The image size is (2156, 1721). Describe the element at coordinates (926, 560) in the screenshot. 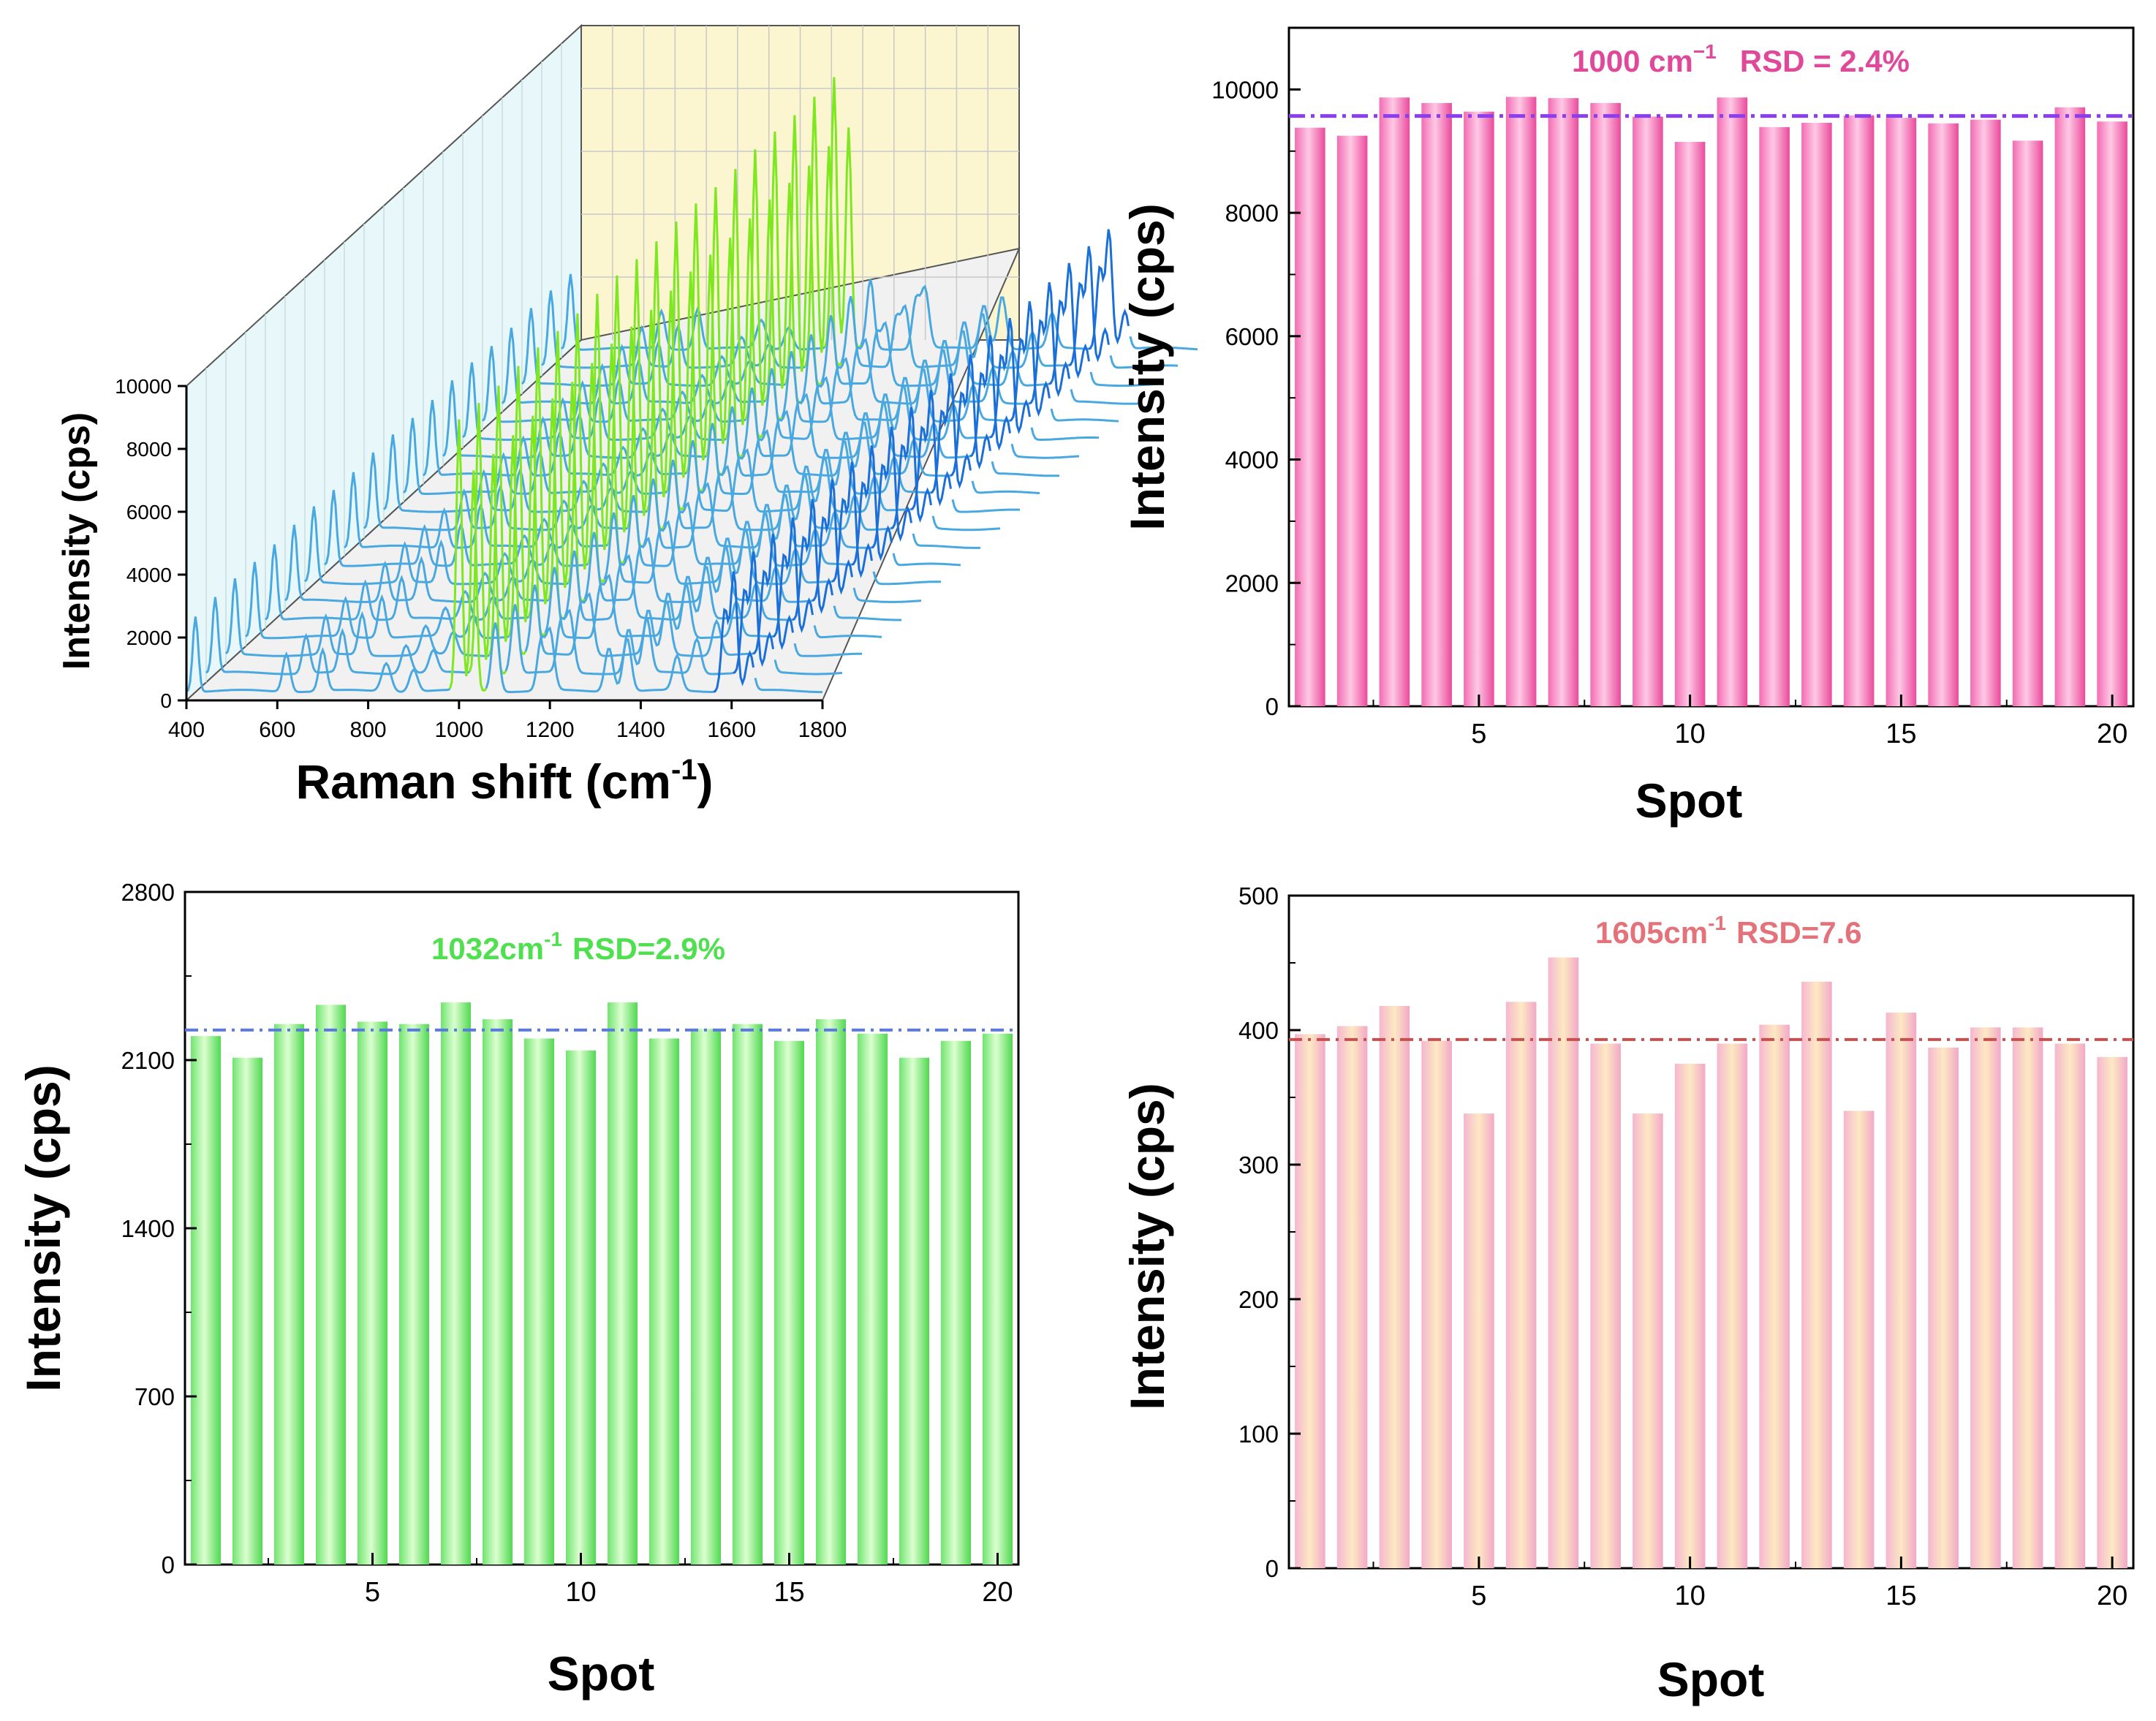

I see `spectrum-8-right` at that location.